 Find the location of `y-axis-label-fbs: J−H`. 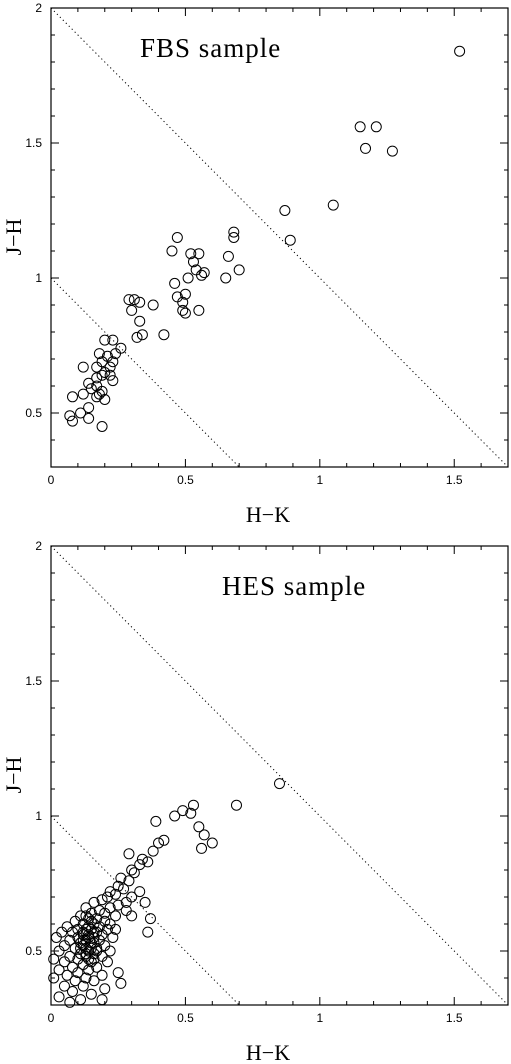

y-axis-label-fbs: J−H is located at coordinates (13, 236).